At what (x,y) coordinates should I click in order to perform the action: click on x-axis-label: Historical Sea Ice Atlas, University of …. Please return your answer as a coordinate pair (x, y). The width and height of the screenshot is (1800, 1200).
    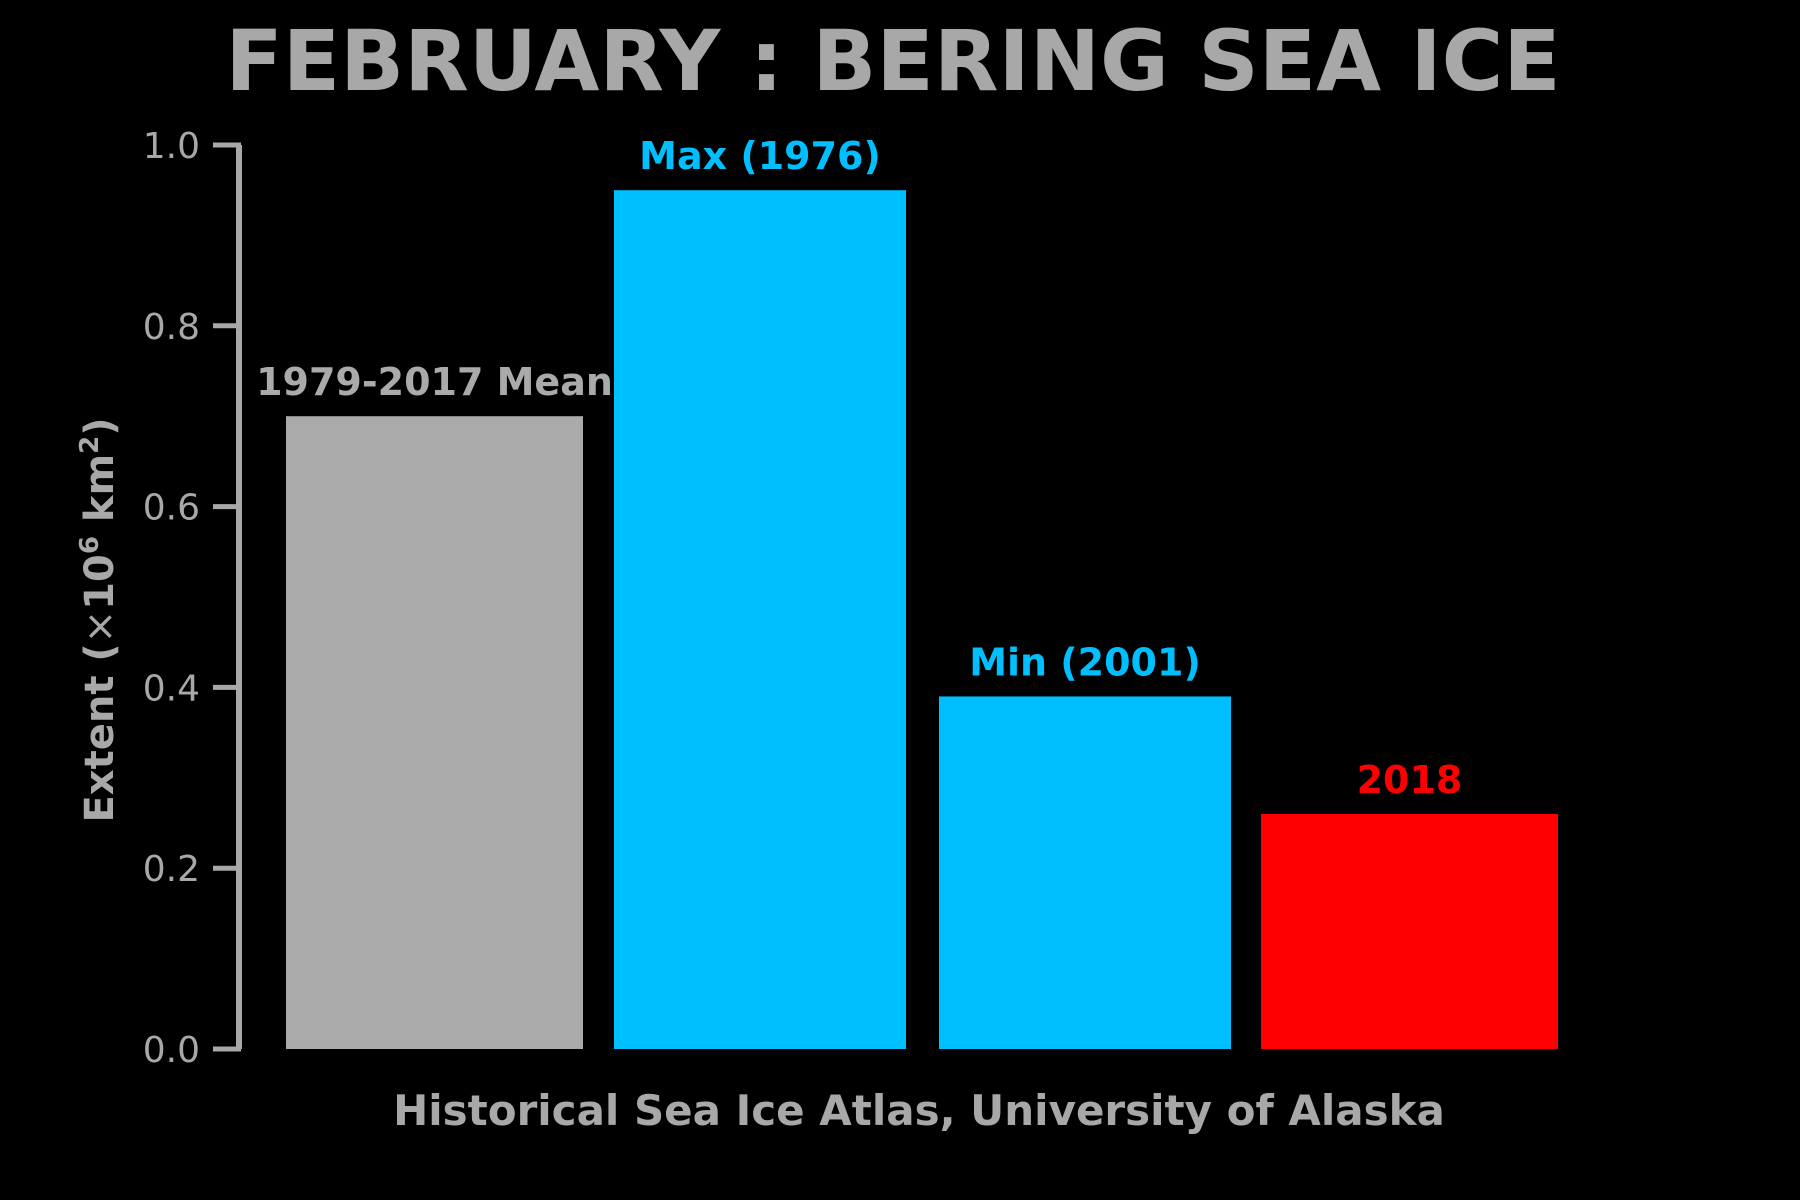
    Looking at the image, I should click on (919, 1110).